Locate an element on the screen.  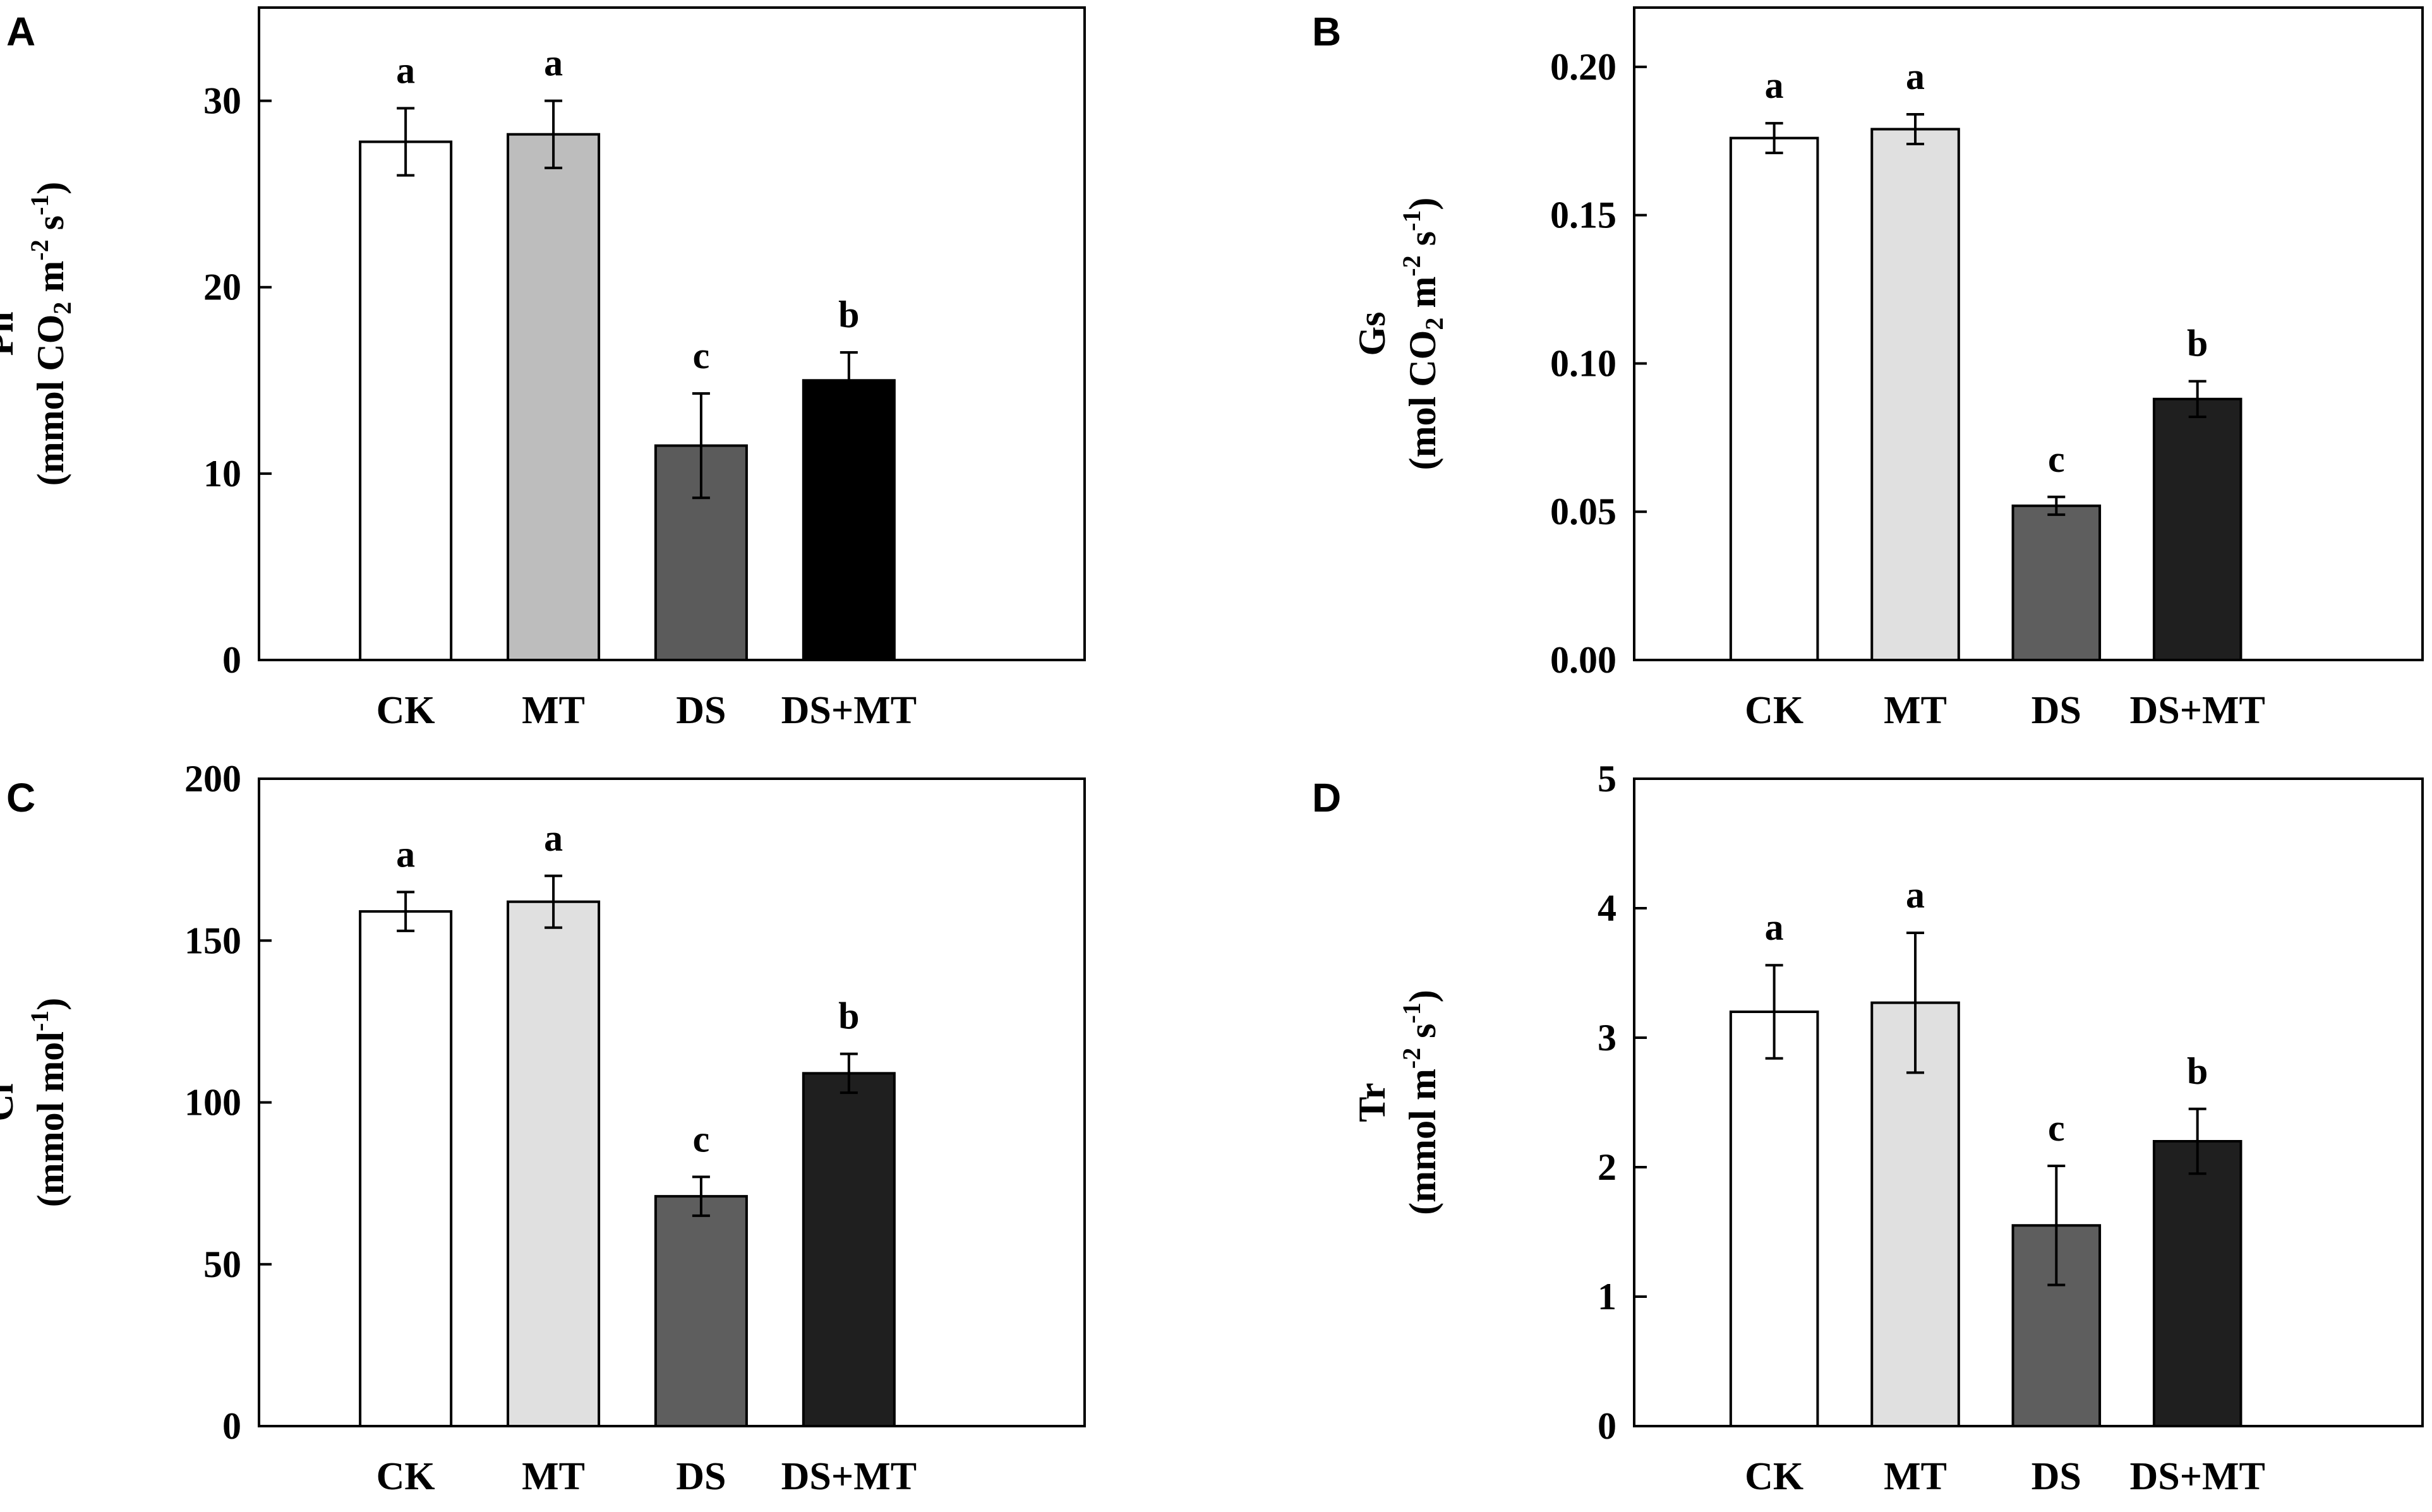
y-tick-label: 0.10 is located at coordinates (1583, 363).